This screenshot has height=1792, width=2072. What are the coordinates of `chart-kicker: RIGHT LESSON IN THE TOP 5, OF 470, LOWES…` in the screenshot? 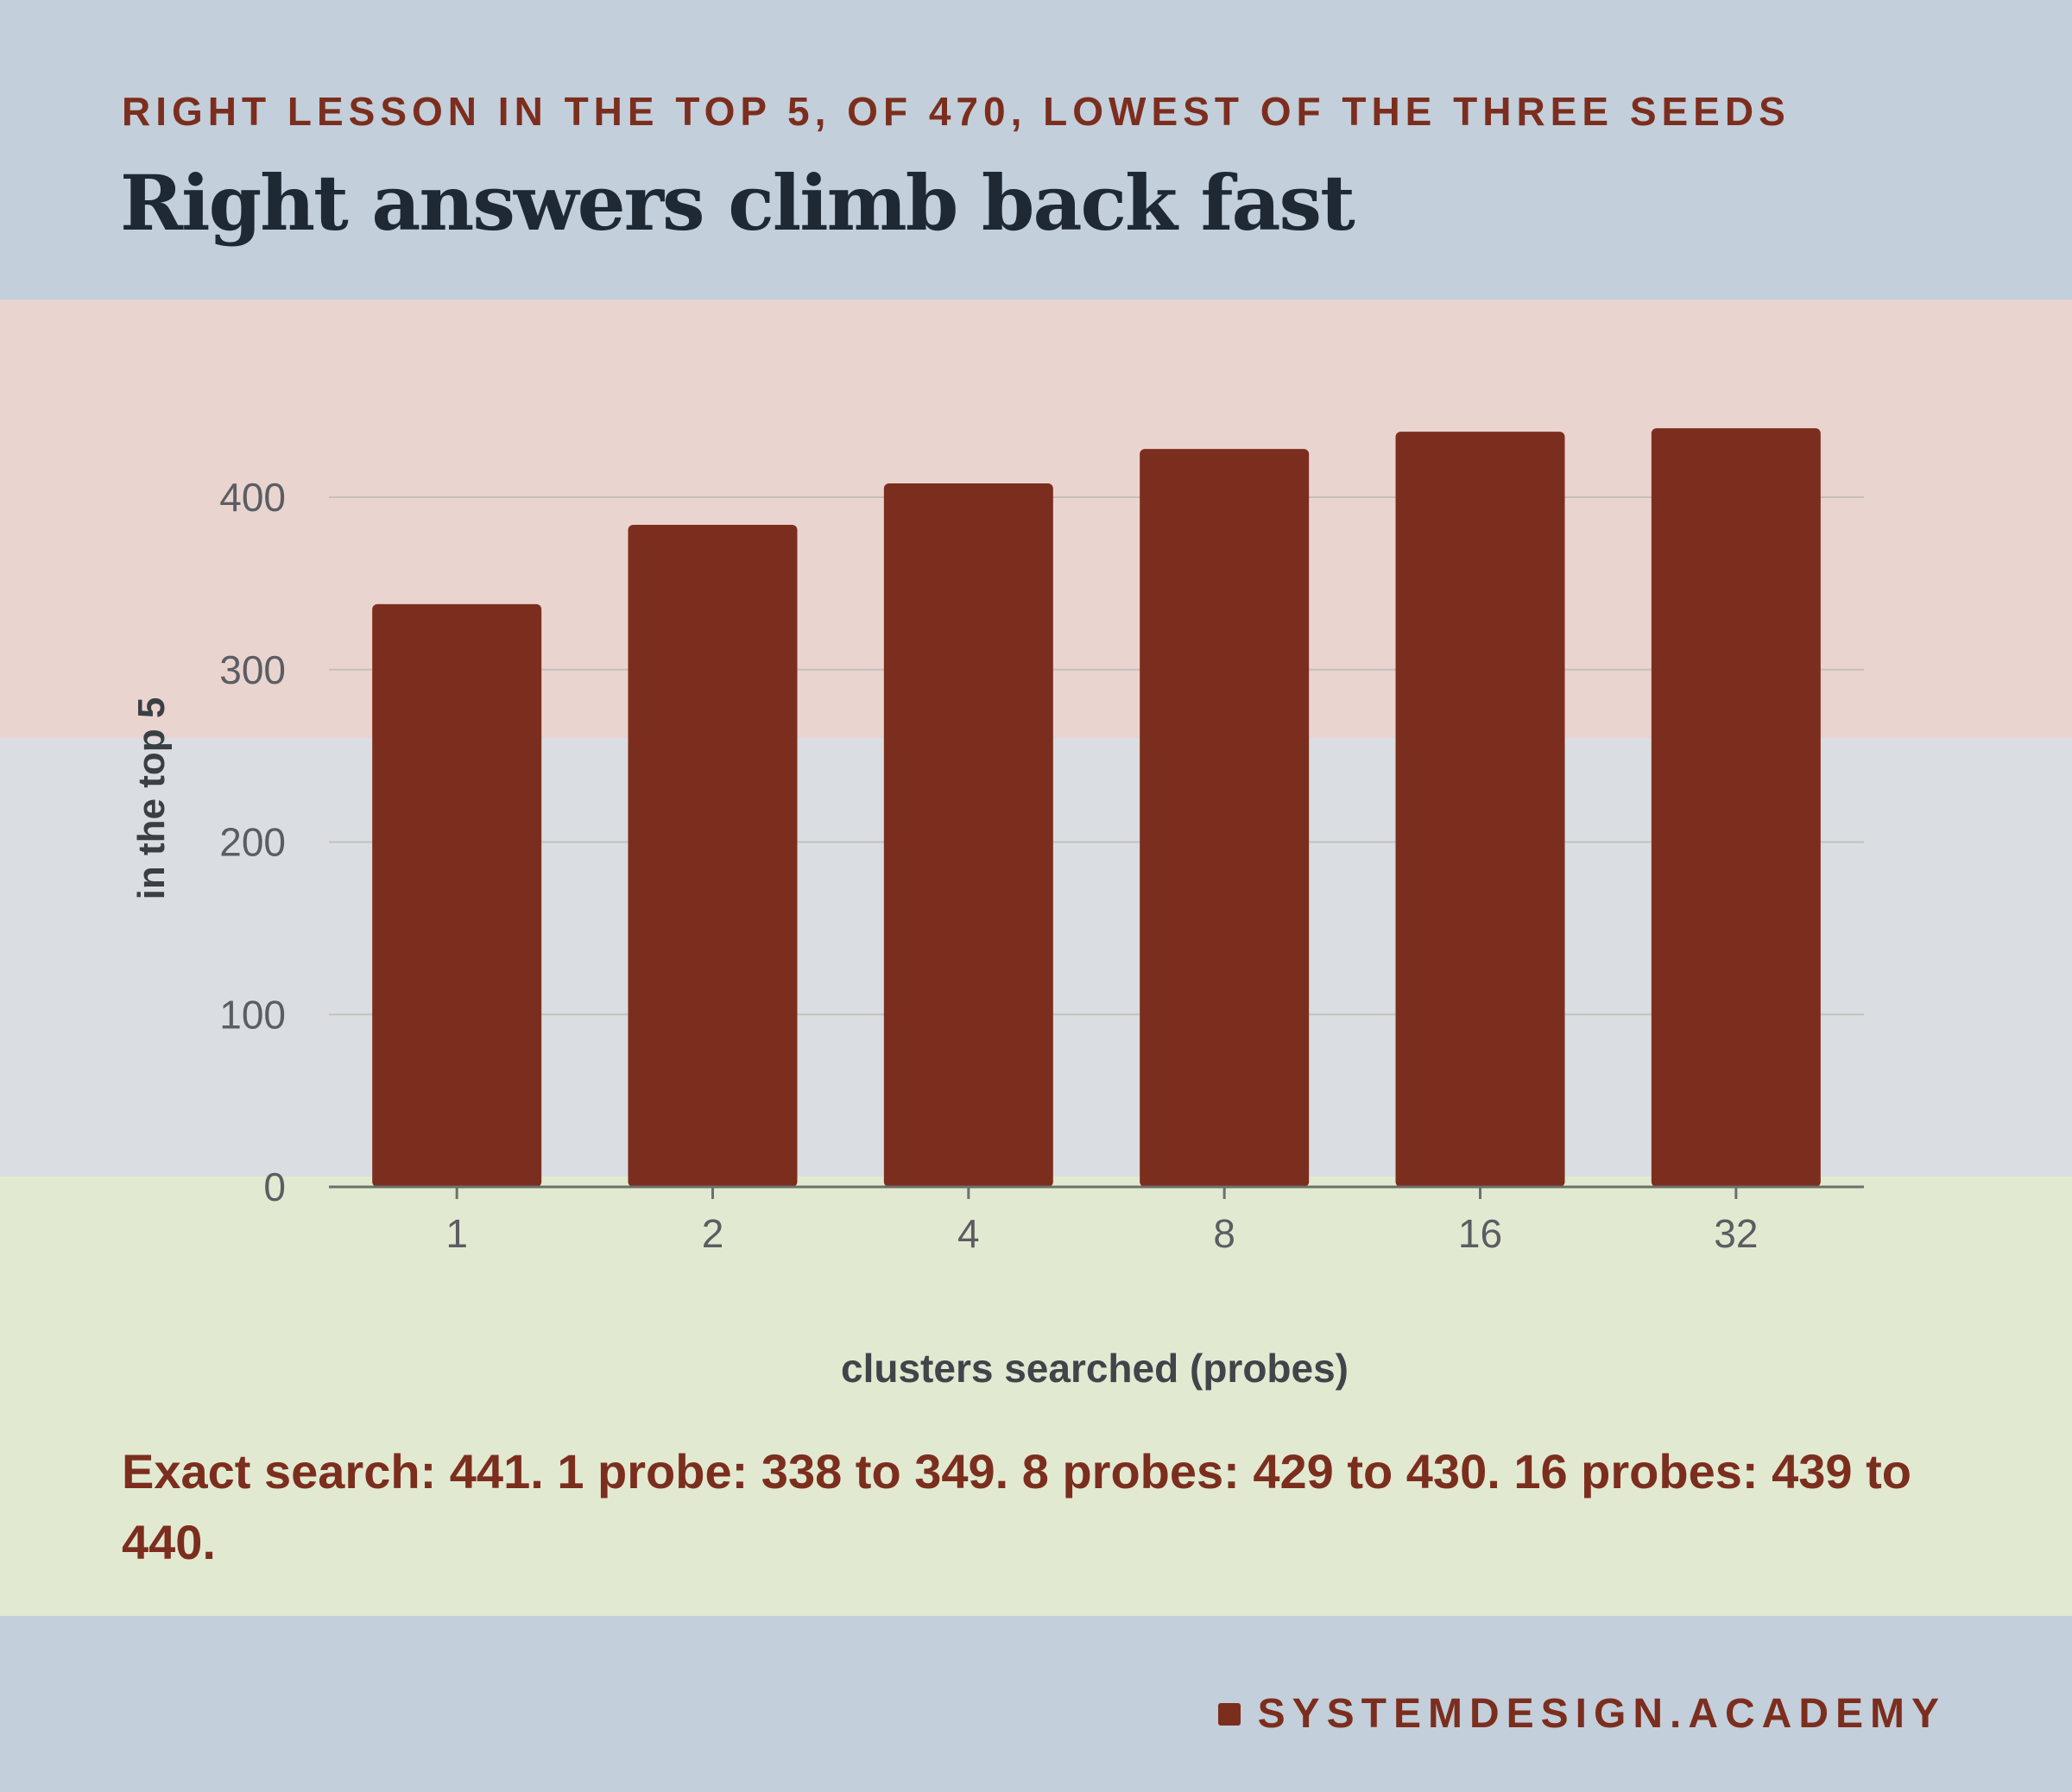 It's located at (956, 111).